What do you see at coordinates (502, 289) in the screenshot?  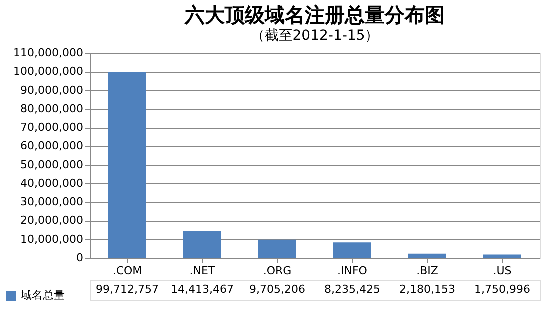 I see `data-label: 1,750,996` at bounding box center [502, 289].